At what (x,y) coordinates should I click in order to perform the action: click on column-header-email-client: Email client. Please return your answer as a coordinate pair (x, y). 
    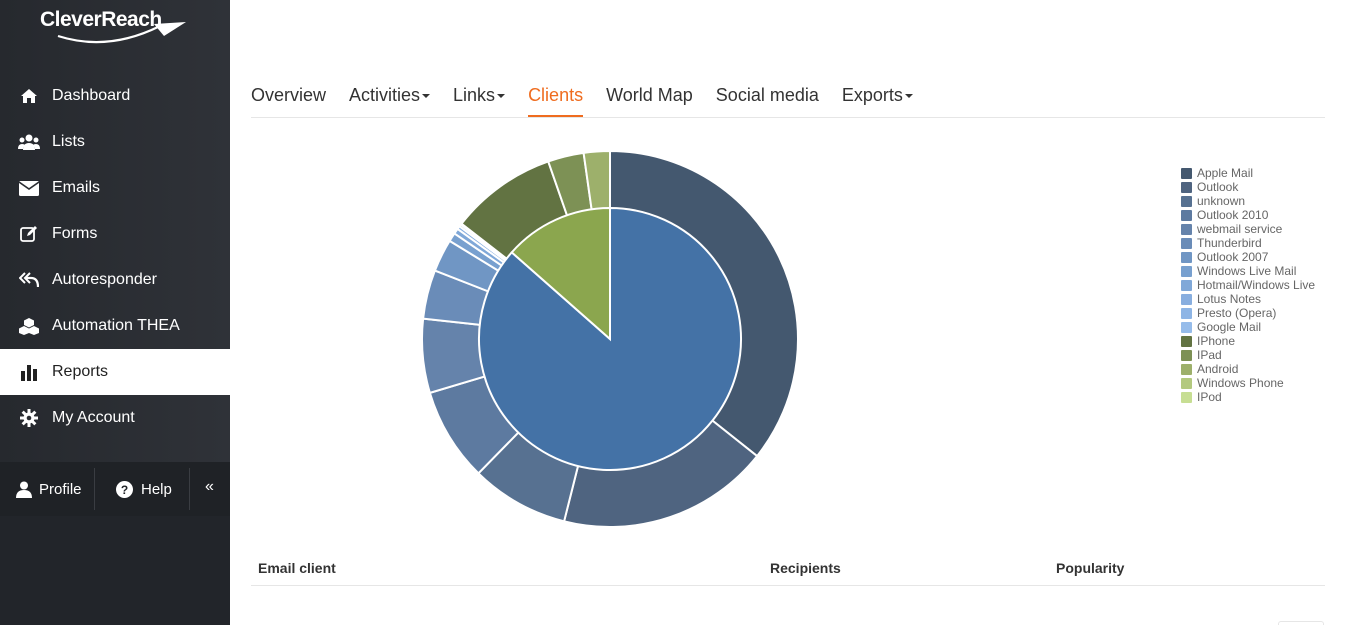
    Looking at the image, I should click on (297, 568).